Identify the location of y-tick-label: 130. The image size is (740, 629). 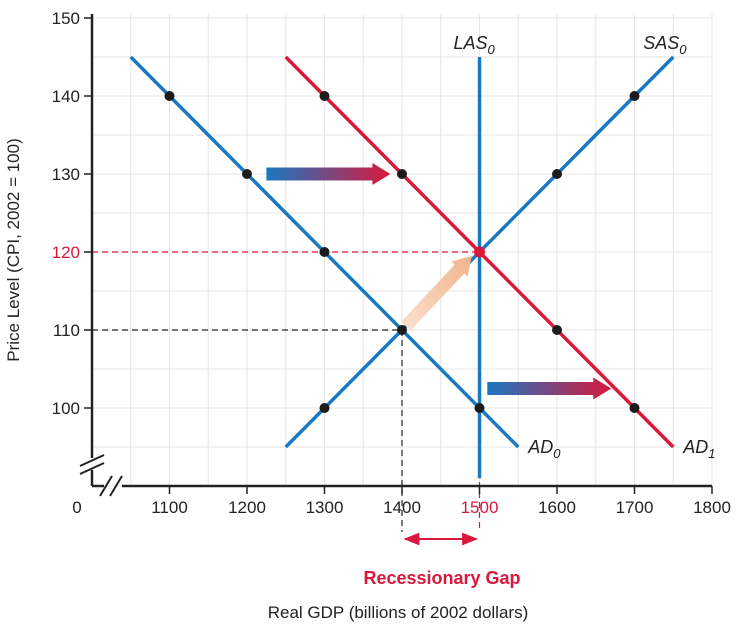
(66, 174).